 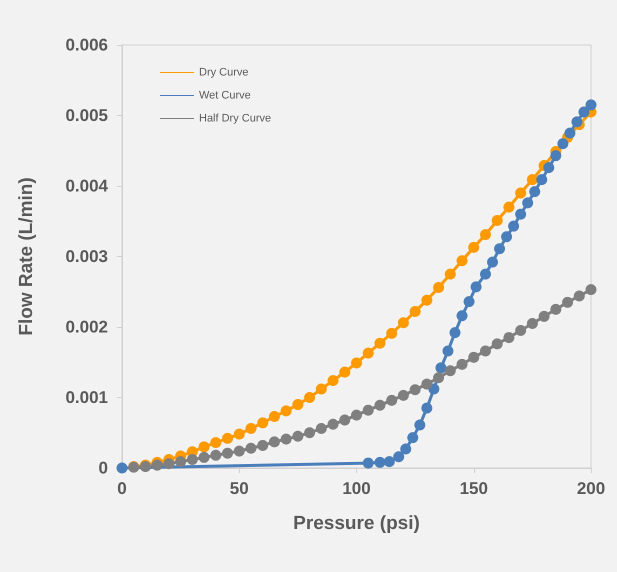 I want to click on legend-label: Half Dry Curve, so click(x=235, y=118).